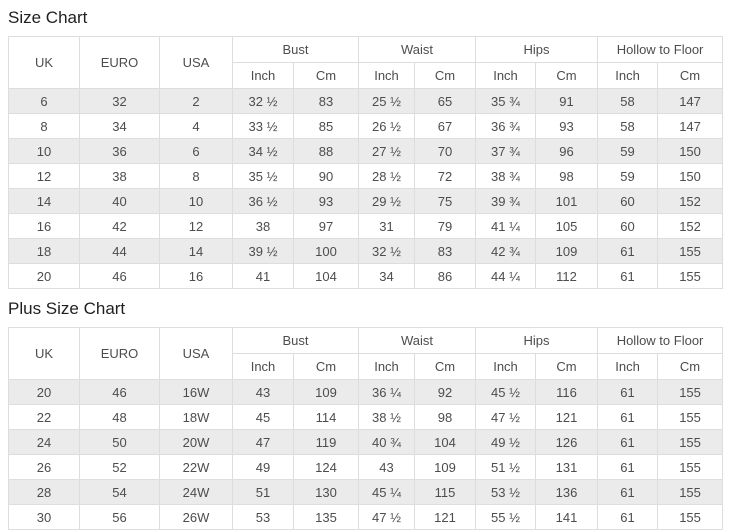 The width and height of the screenshot is (730, 530). What do you see at coordinates (48, 17) in the screenshot?
I see `size-chart-title: Size Chart` at bounding box center [48, 17].